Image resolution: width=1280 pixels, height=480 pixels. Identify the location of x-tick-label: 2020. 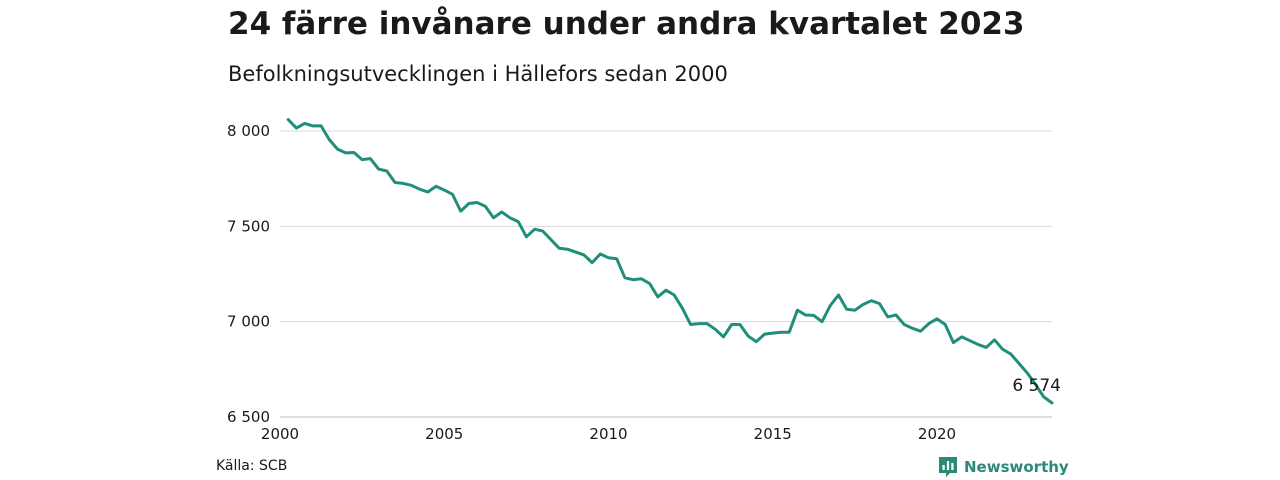
(937, 434).